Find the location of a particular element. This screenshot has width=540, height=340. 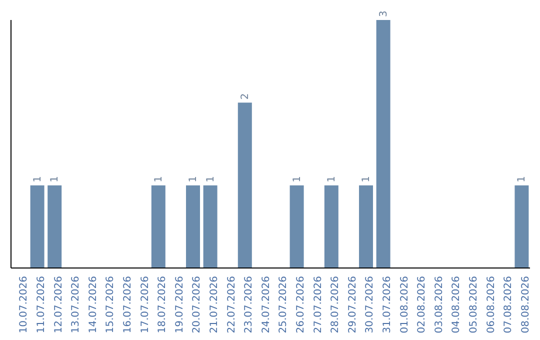

x-tick-label: 12.07.2026 is located at coordinates (58, 305).